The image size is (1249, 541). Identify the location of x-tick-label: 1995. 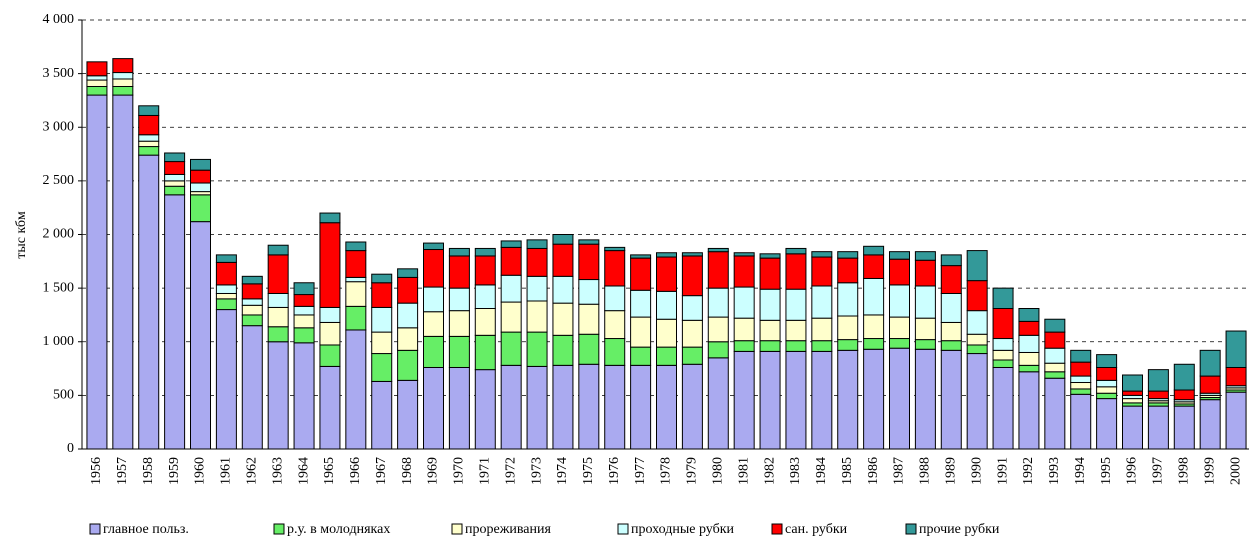
(1106, 471).